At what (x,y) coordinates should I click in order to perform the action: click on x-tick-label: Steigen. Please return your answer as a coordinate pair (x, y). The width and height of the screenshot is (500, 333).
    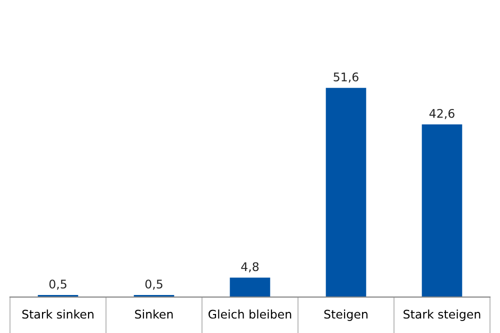
    Looking at the image, I should click on (346, 315).